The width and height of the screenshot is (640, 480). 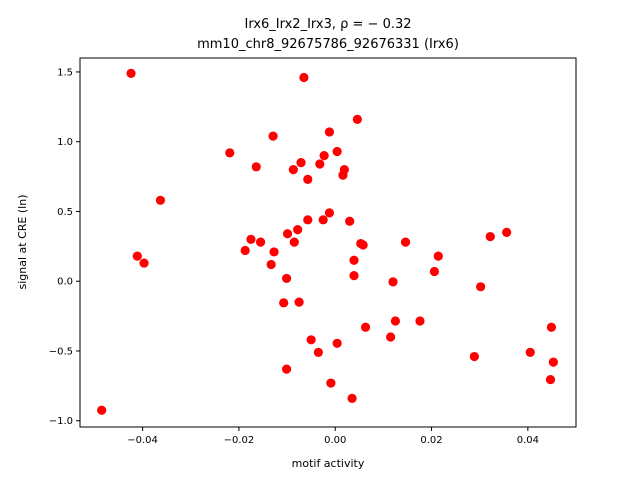 What do you see at coordinates (328, 463) in the screenshot?
I see `x-axis-label: motif activity` at bounding box center [328, 463].